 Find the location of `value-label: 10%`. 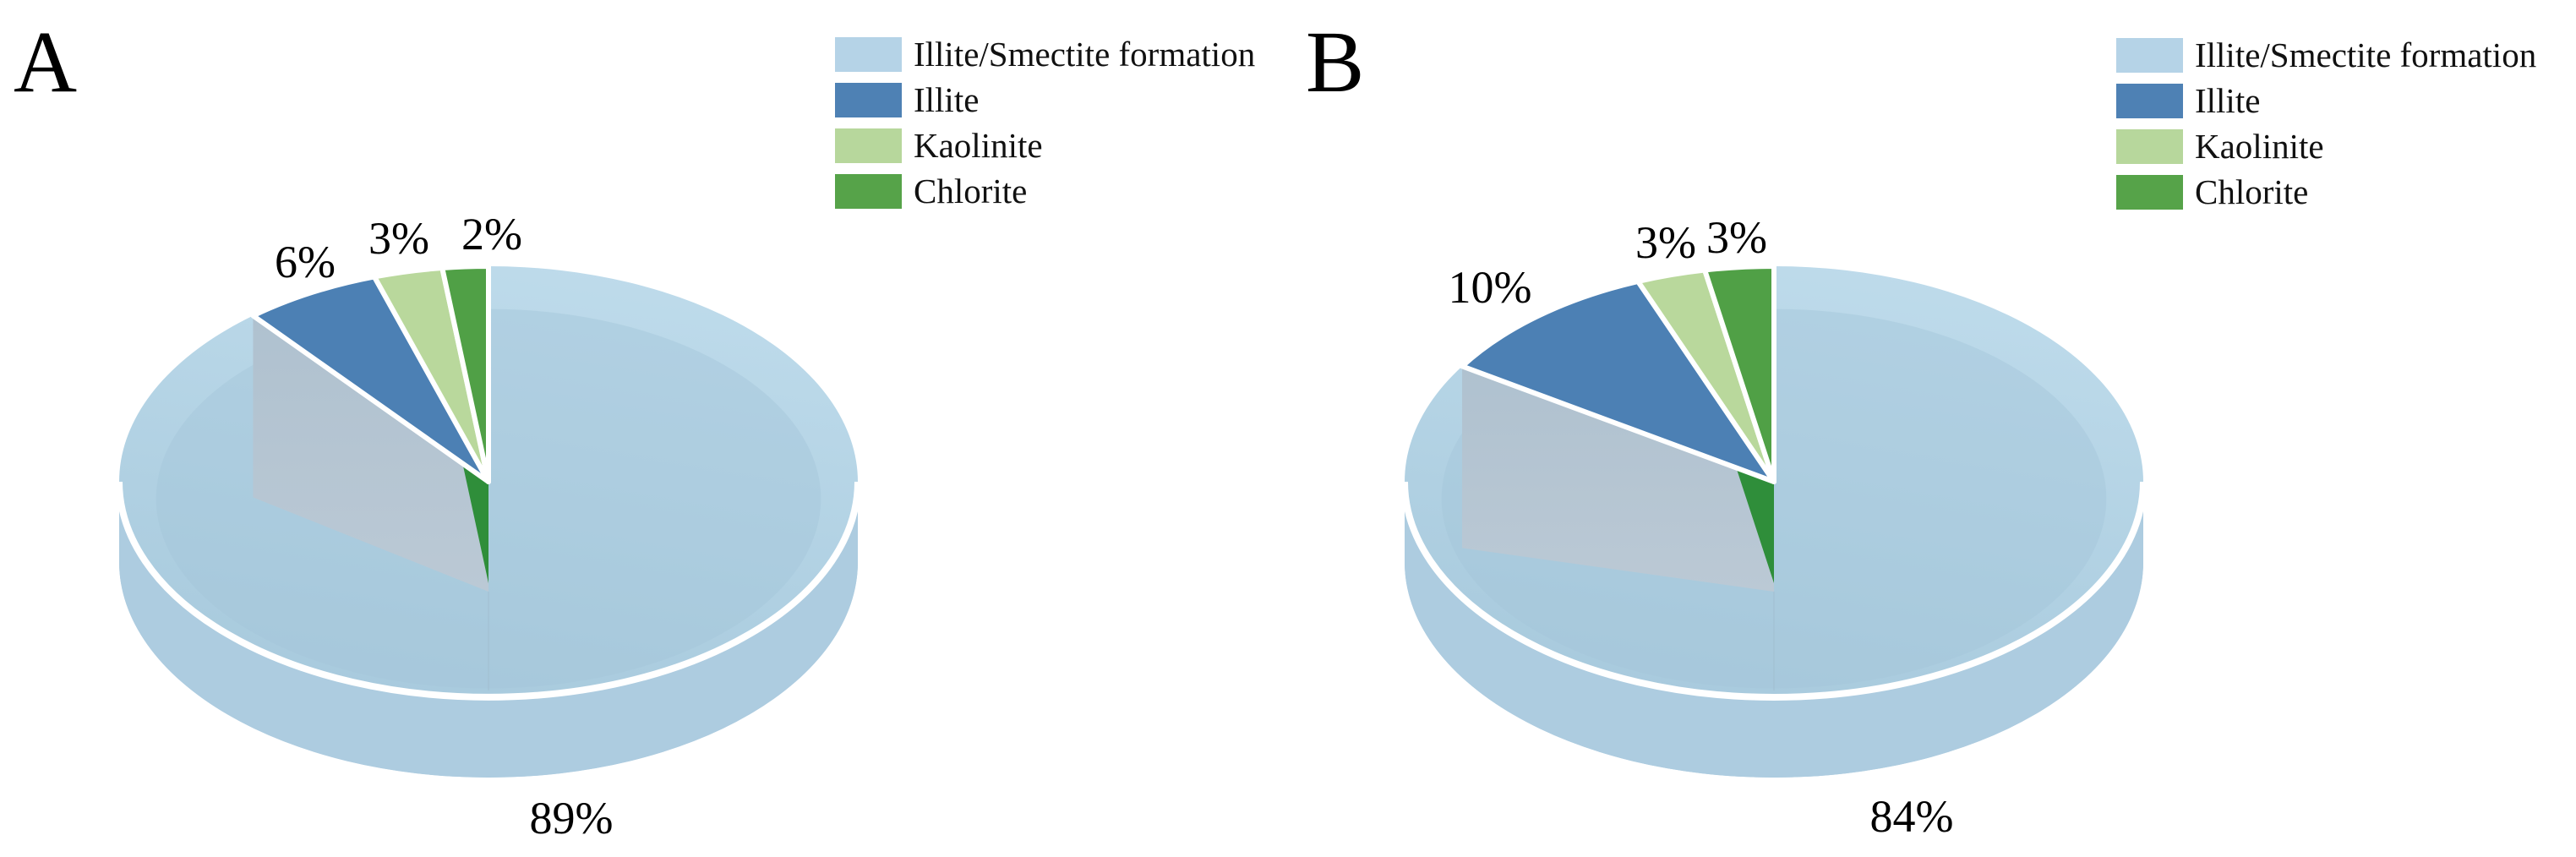

value-label: 10% is located at coordinates (1490, 287).